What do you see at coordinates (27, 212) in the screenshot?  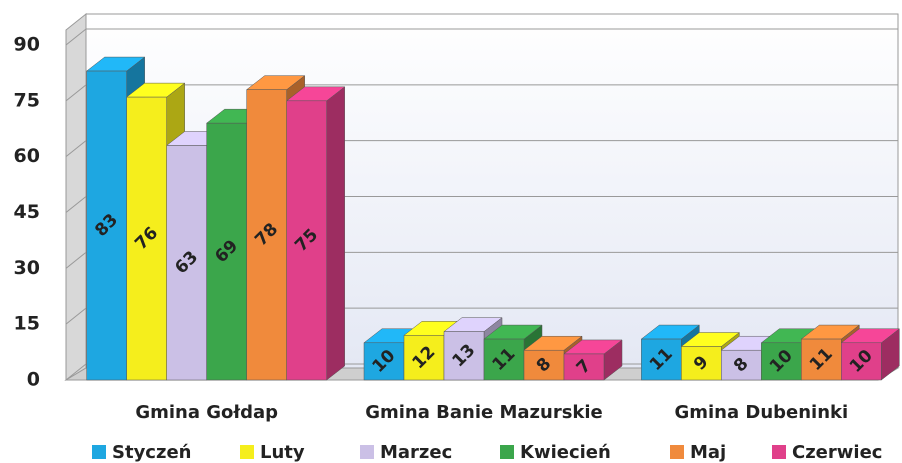 I see `y-tick-label: 45` at bounding box center [27, 212].